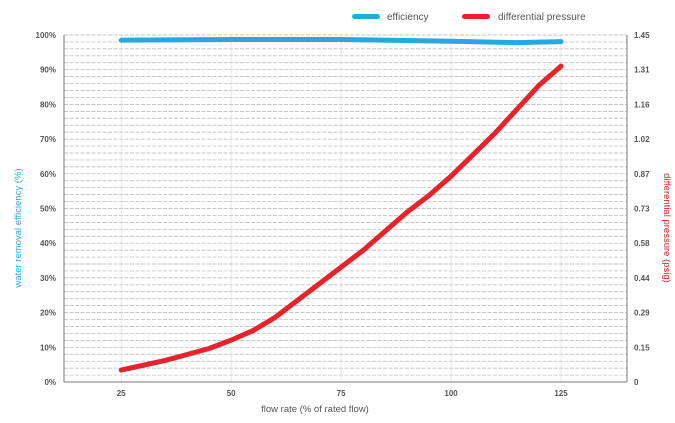 This screenshot has height=423, width=675. I want to click on x-tick-label: 100, so click(451, 393).